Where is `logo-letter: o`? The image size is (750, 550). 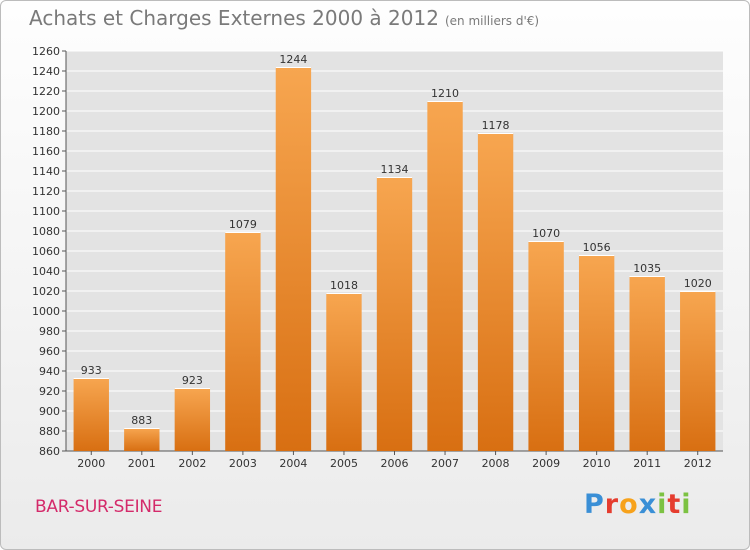 logo-letter: o is located at coordinates (629, 504).